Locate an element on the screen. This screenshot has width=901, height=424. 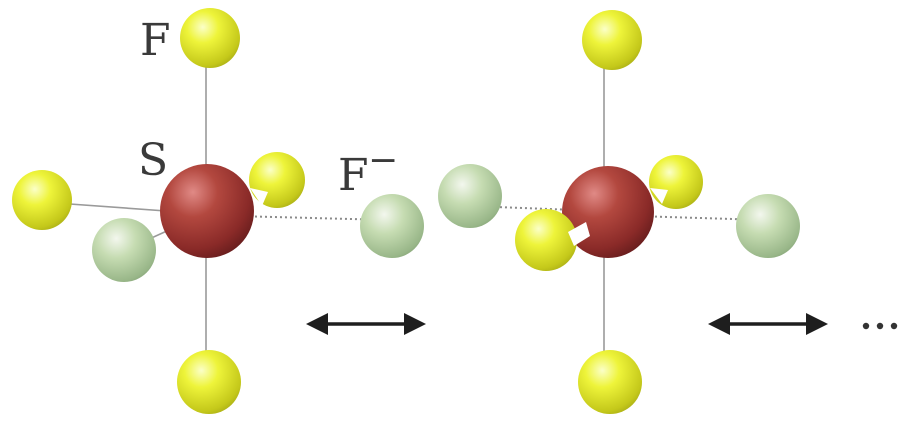
fluorine-atom-front is located at coordinates (546, 240).